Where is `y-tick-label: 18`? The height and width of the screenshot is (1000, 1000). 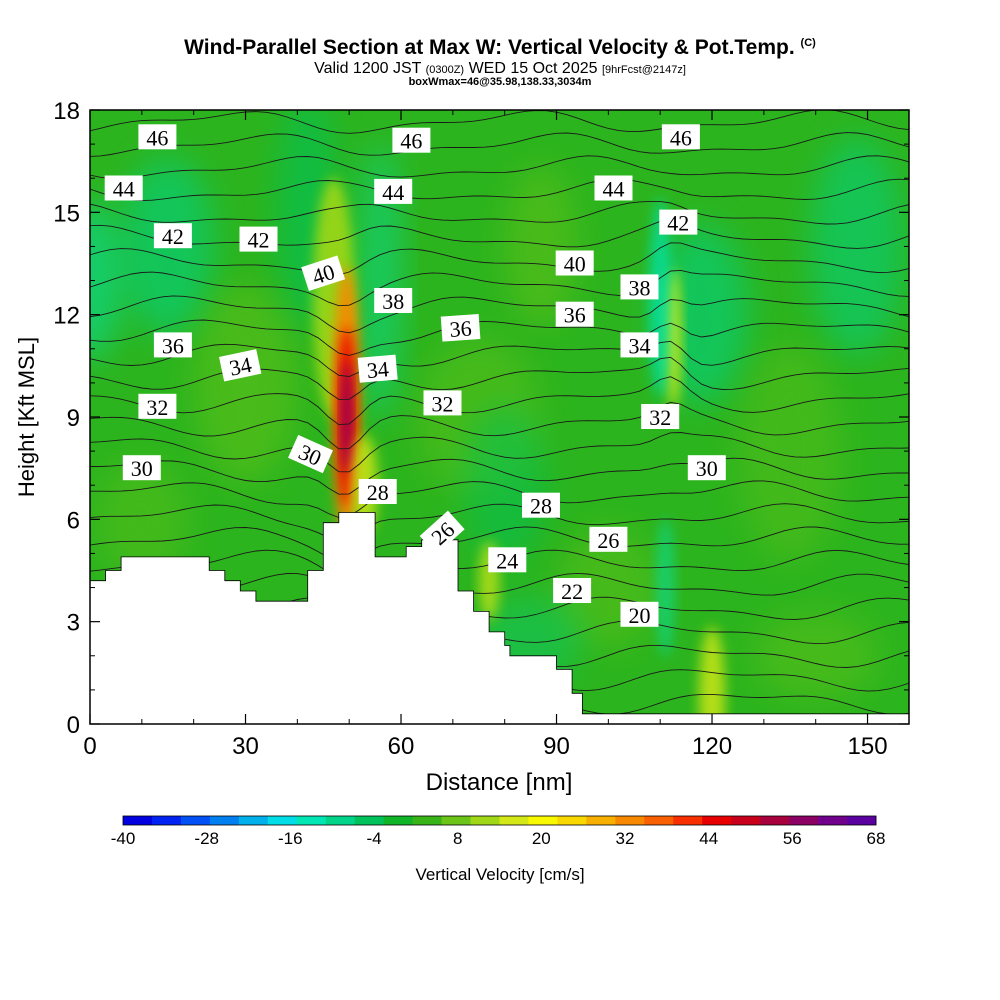
y-tick-label: 18 is located at coordinates (66, 111).